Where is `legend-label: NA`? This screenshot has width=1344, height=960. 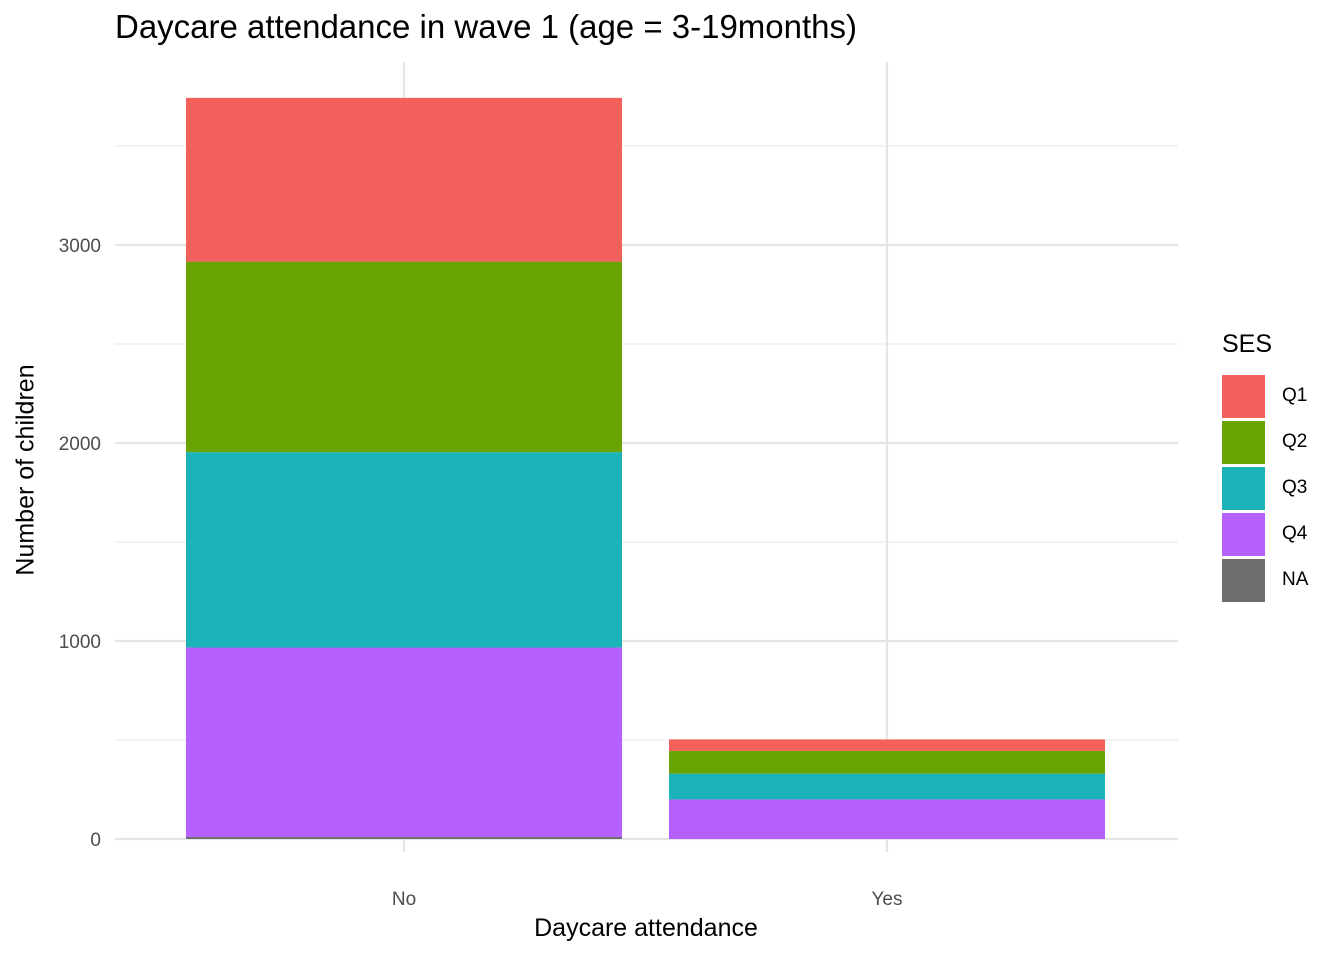 legend-label: NA is located at coordinates (1295, 579).